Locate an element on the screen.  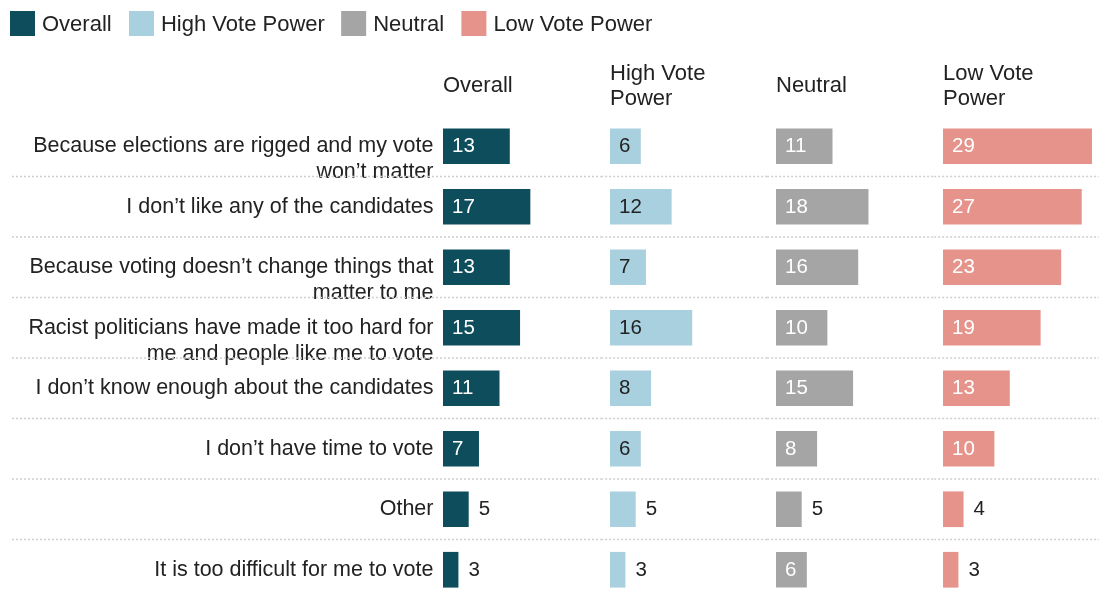
legend-label: Overall is located at coordinates (77, 23).